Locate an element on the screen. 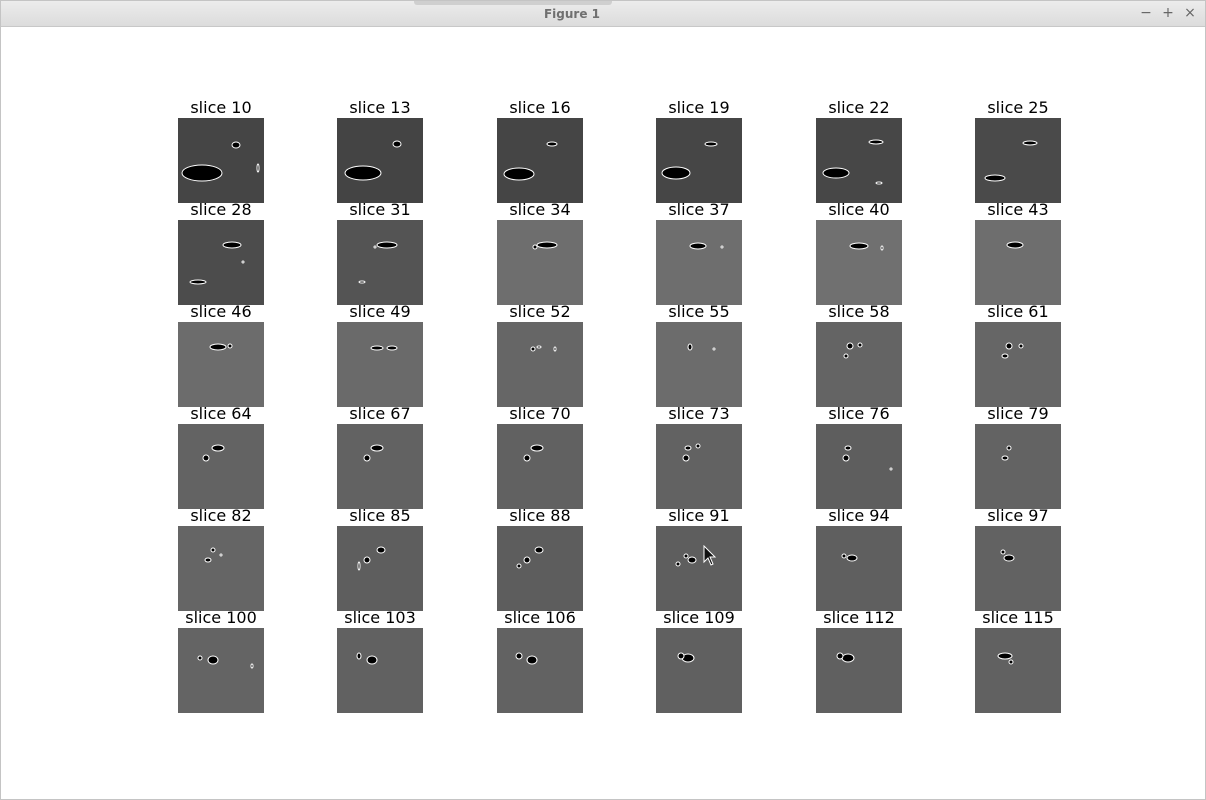  title-bar: Figure 1 − + × is located at coordinates (603, 14).